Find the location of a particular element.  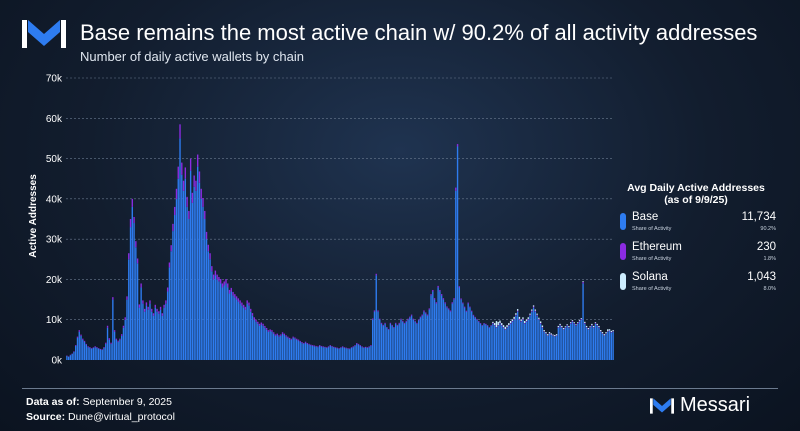

y-axis-label: Active Addresses is located at coordinates (33, 216).